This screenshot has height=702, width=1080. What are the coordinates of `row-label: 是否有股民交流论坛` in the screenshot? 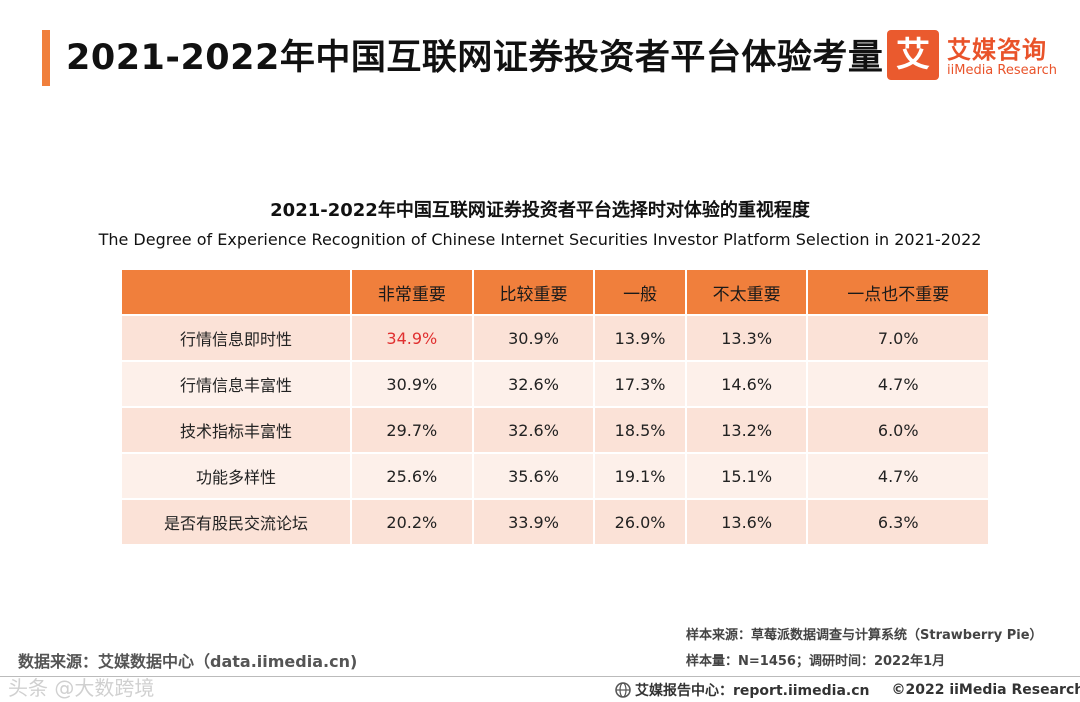 It's located at (236, 522).